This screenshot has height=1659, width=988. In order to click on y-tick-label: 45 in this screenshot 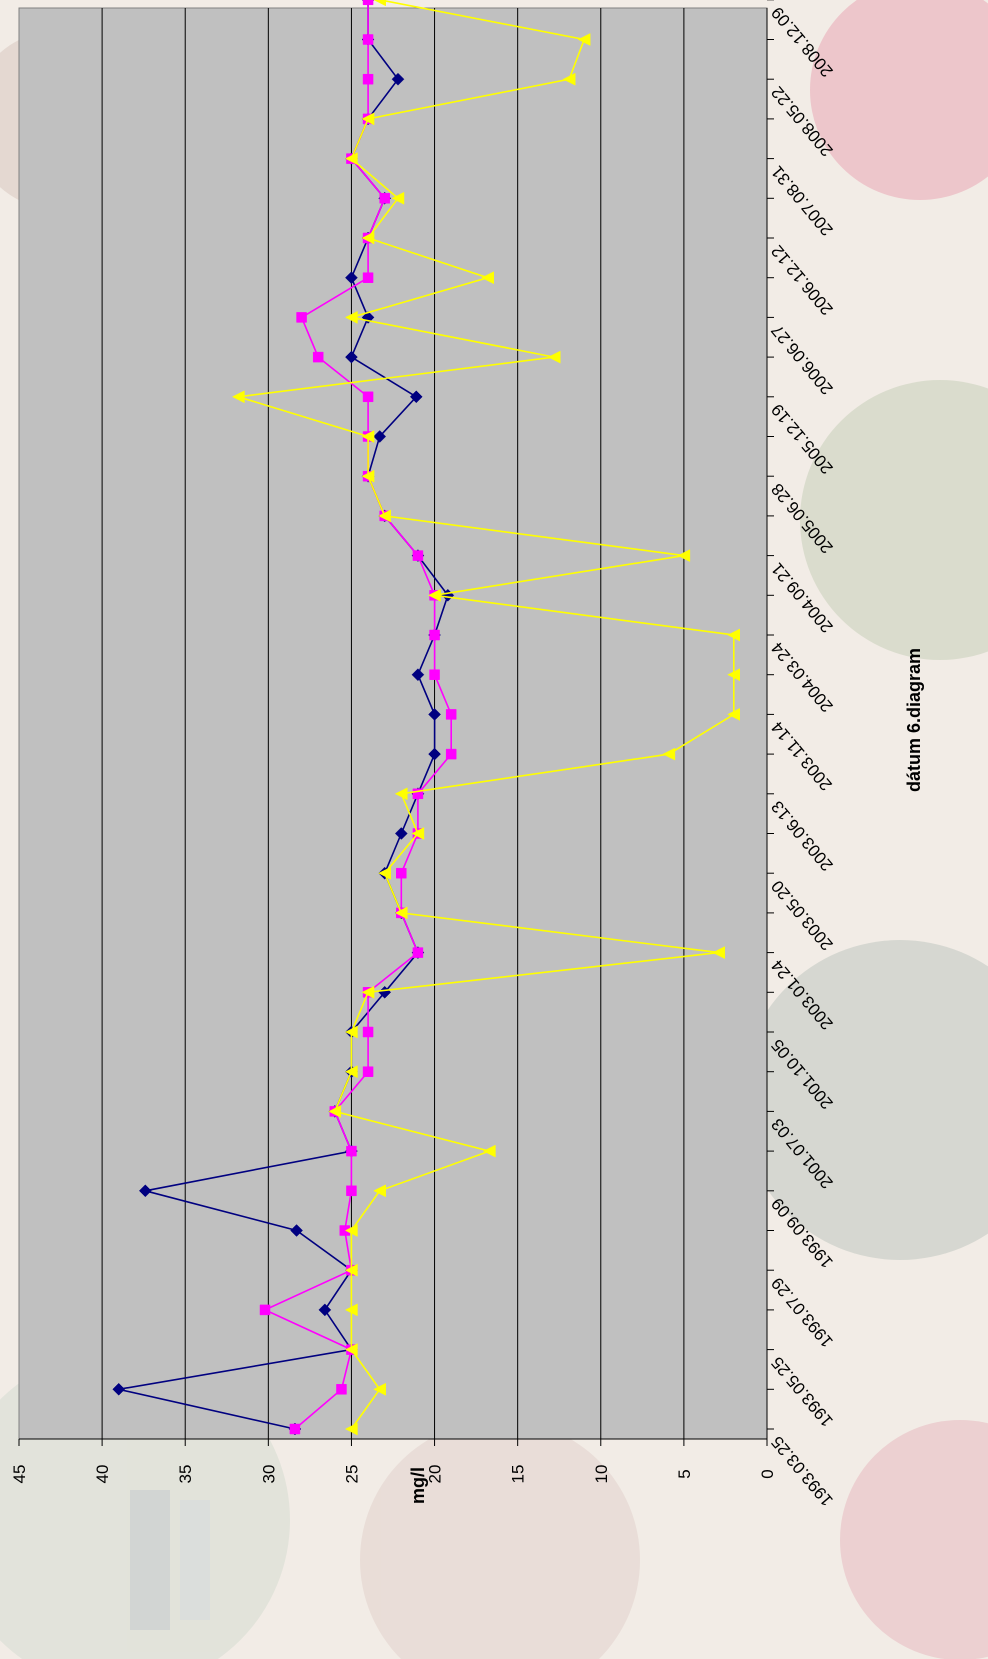, I will do `click(19, 1474)`.